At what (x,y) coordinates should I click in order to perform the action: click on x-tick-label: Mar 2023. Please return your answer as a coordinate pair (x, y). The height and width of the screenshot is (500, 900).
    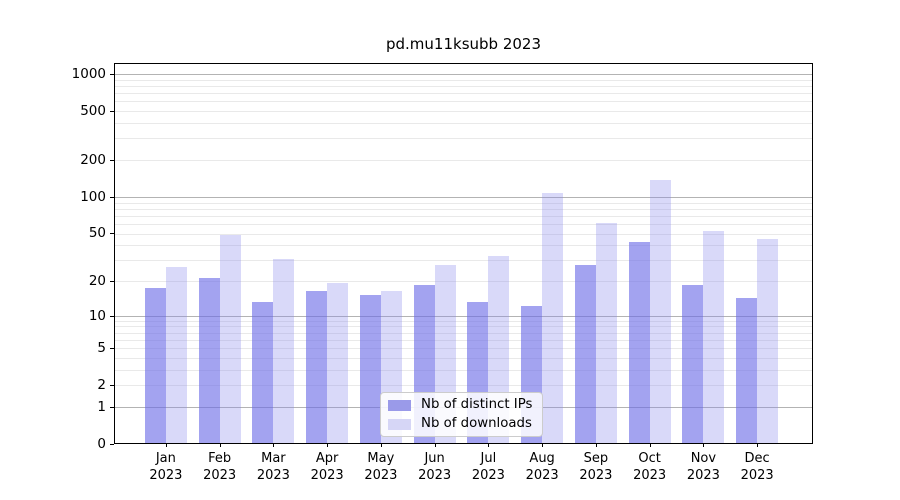
    Looking at the image, I should click on (274, 467).